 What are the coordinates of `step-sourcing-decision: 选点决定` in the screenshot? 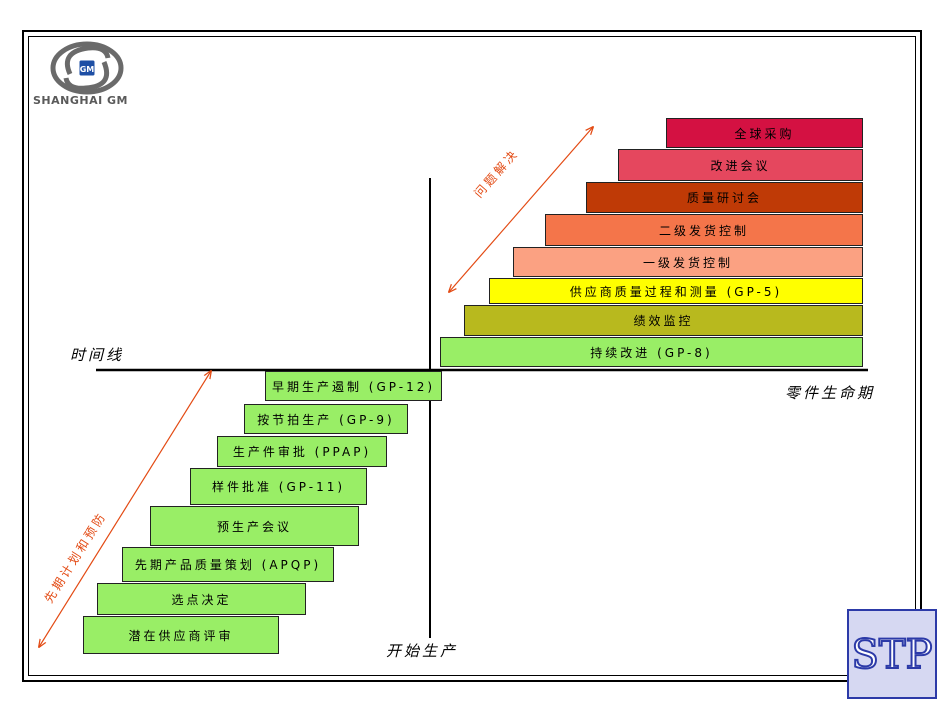 It's located at (201, 599).